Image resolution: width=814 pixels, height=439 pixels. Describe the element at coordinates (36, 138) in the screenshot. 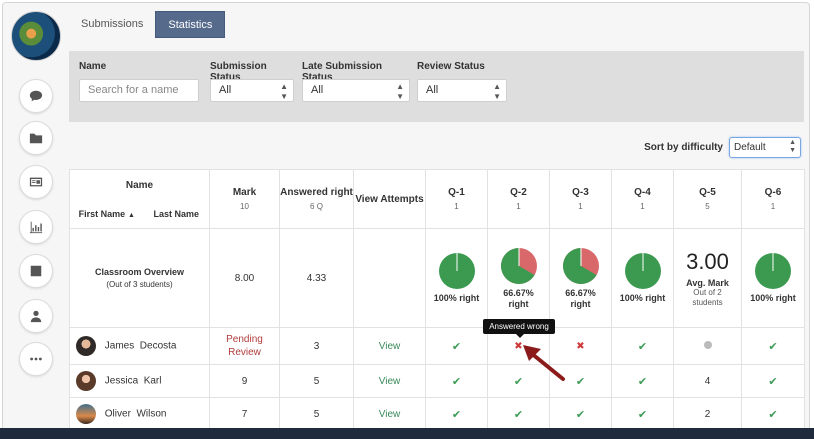

I see `folder-icon` at that location.